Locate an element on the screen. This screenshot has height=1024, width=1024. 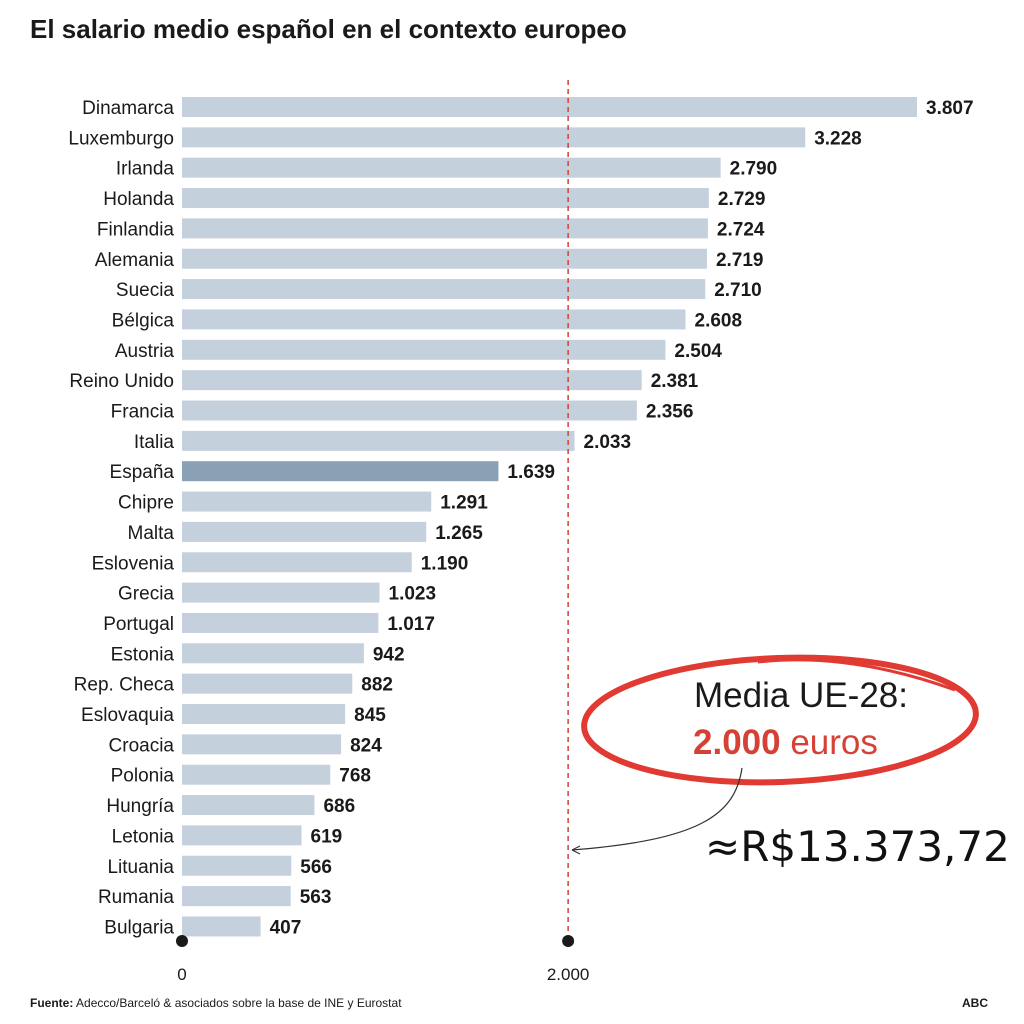
value-label: 845 is located at coordinates (370, 715).